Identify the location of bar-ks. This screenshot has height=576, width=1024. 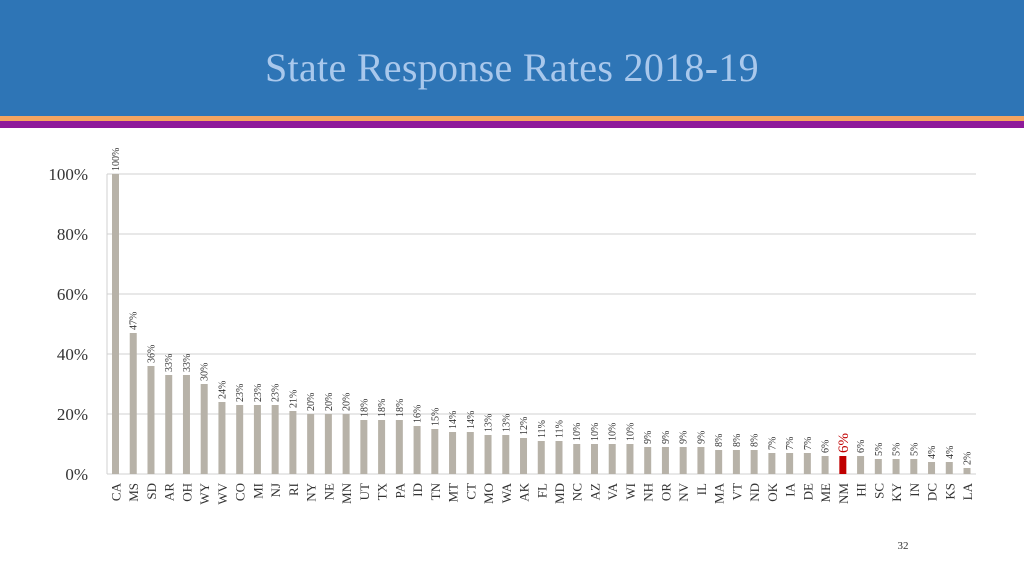
(949, 468).